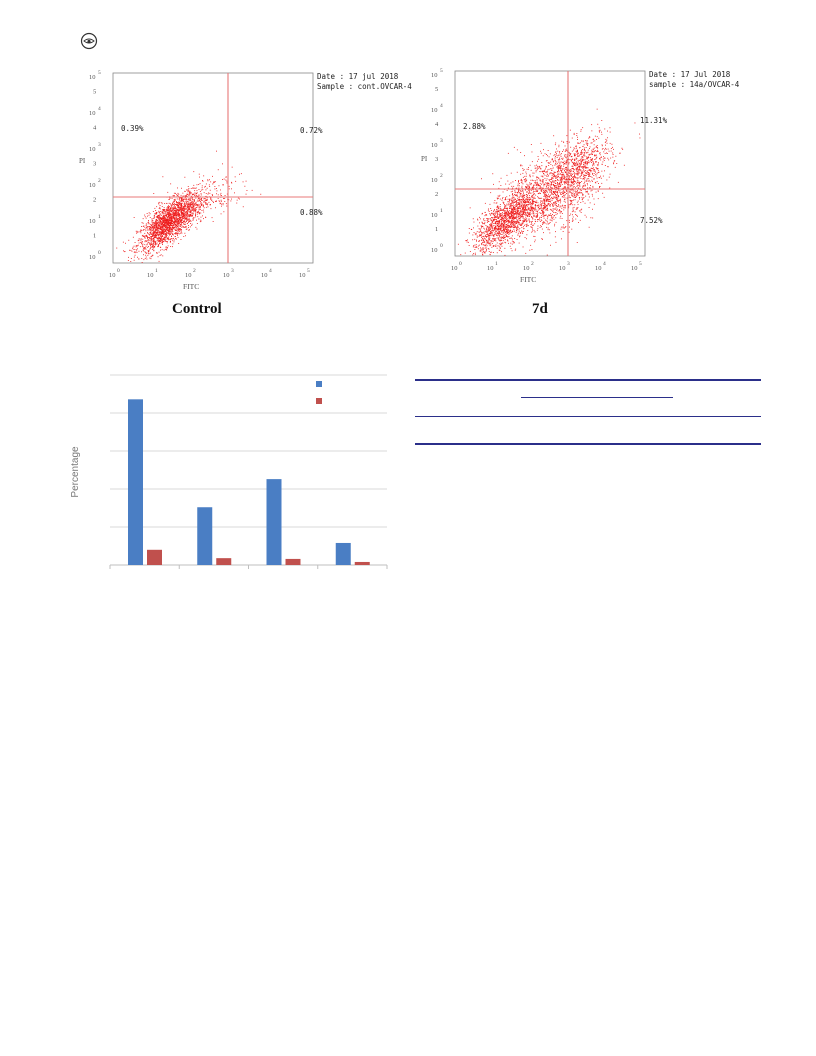 The width and height of the screenshot is (816, 1056). I want to click on x-tick-base: 10, so click(150, 275).